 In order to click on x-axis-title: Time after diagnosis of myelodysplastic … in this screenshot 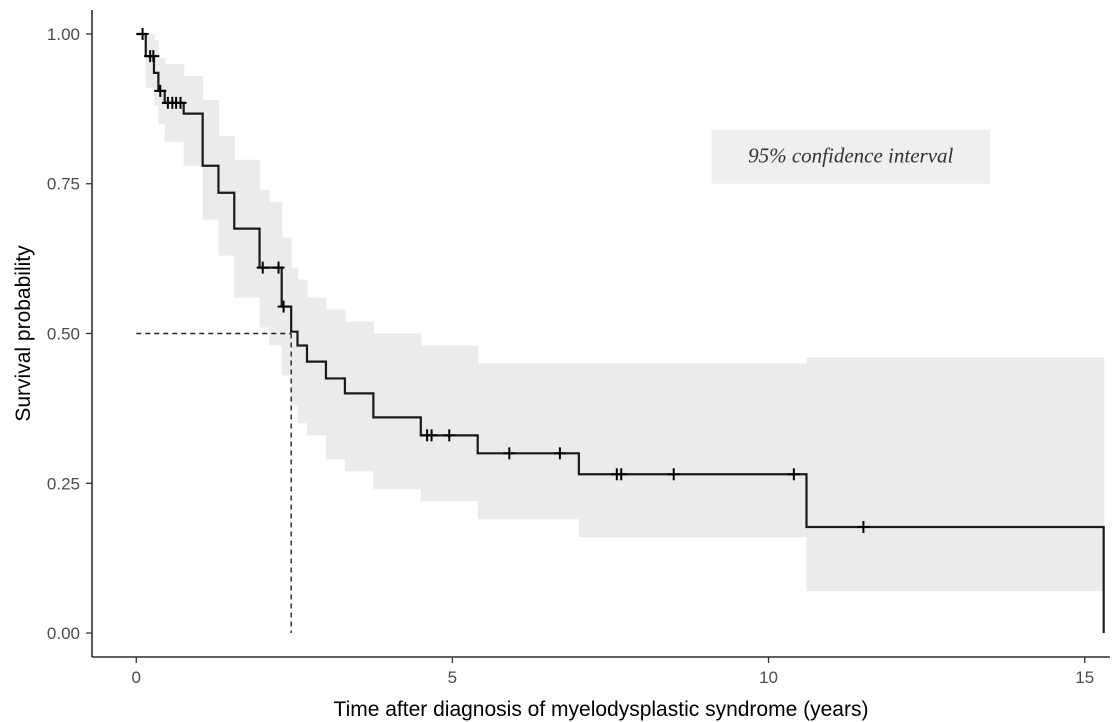, I will do `click(601, 709)`.